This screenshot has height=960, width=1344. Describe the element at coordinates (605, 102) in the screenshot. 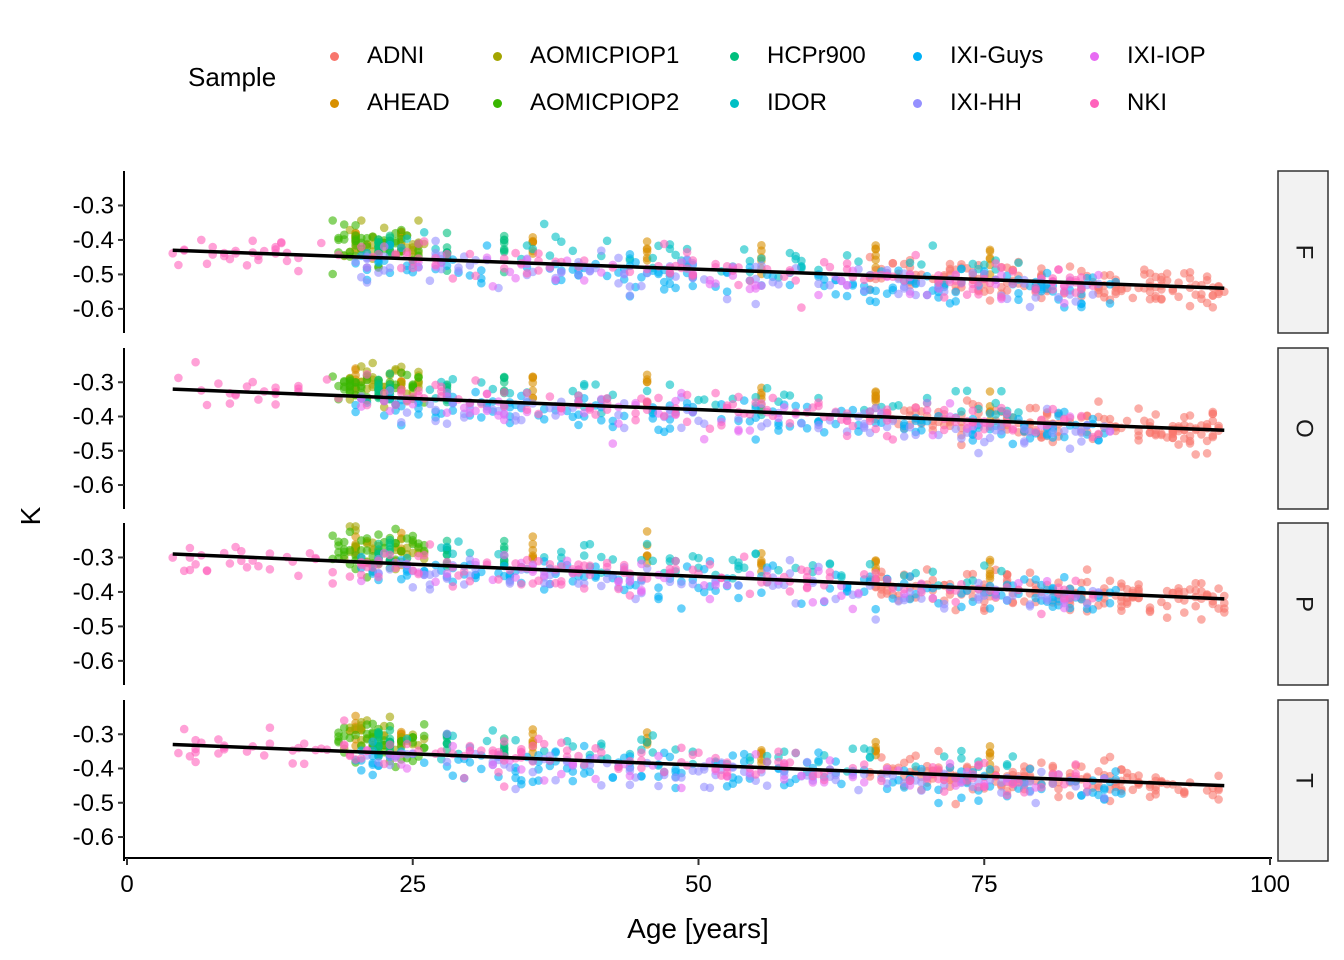

I see `legend-label: AOMICPIOP2` at that location.